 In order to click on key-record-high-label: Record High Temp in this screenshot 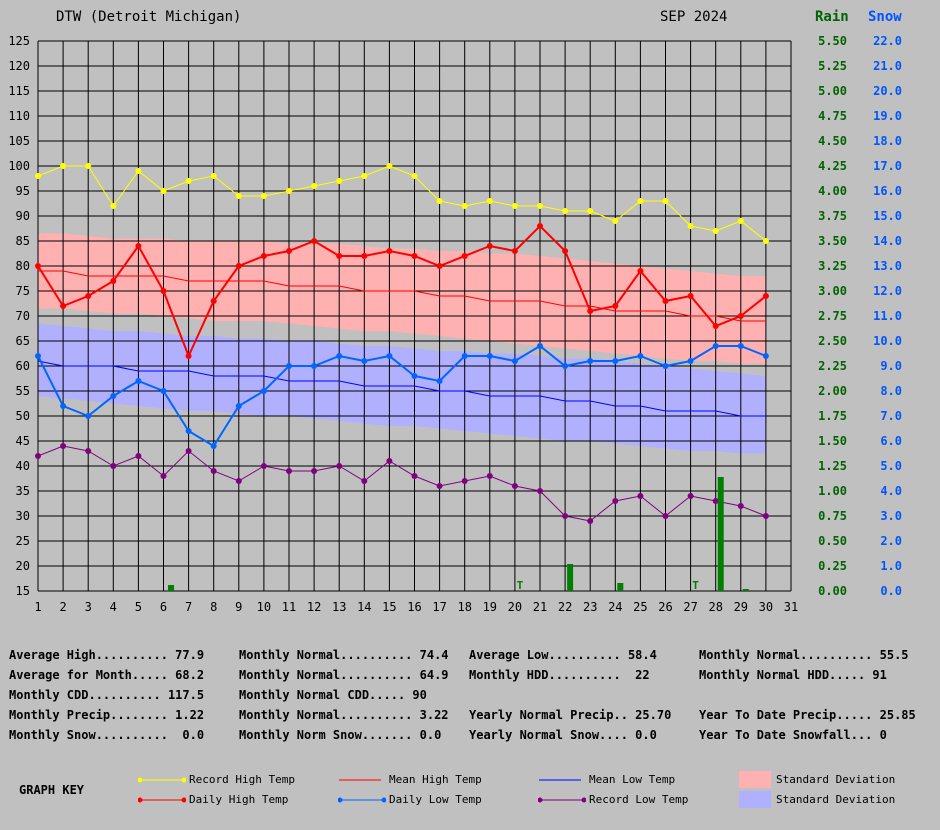, I will do `click(242, 779)`.